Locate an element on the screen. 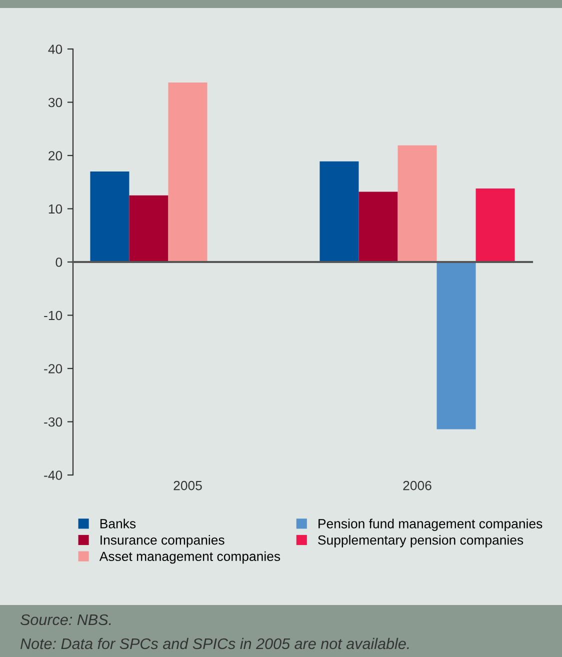 The width and height of the screenshot is (562, 657). y-tick-label: 30 is located at coordinates (55, 103).